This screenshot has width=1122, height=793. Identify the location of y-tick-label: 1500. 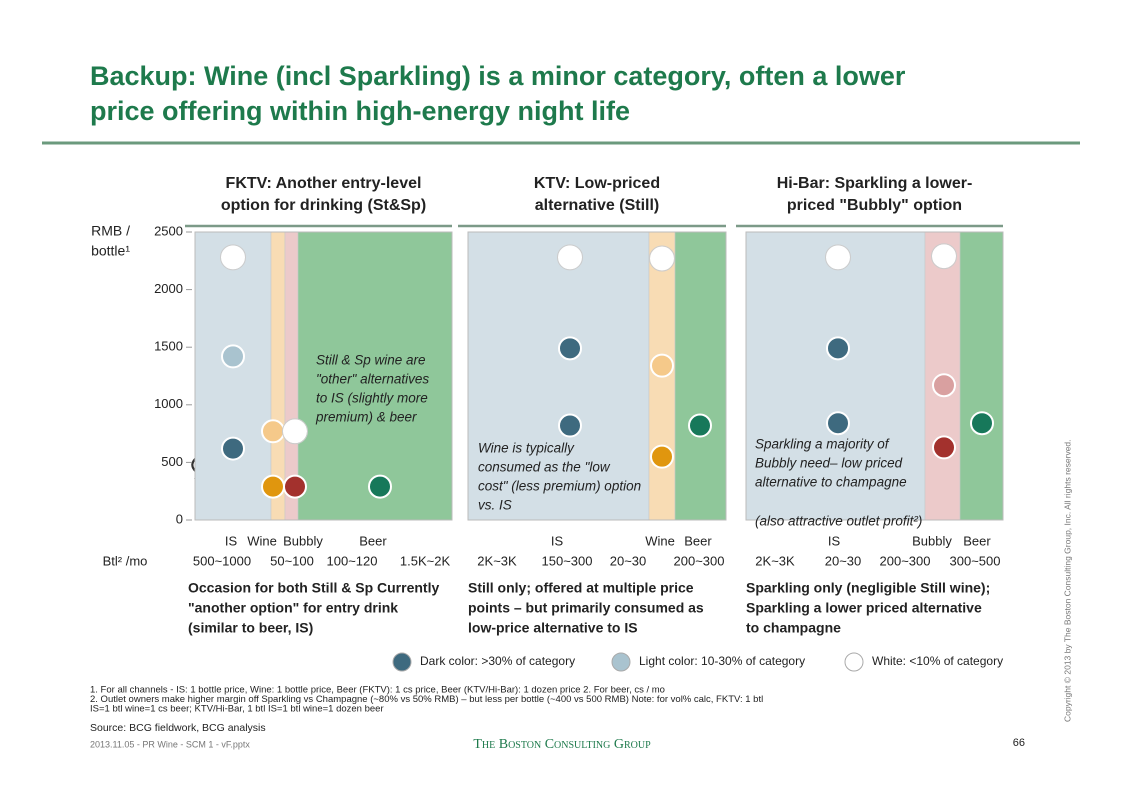
(168, 346).